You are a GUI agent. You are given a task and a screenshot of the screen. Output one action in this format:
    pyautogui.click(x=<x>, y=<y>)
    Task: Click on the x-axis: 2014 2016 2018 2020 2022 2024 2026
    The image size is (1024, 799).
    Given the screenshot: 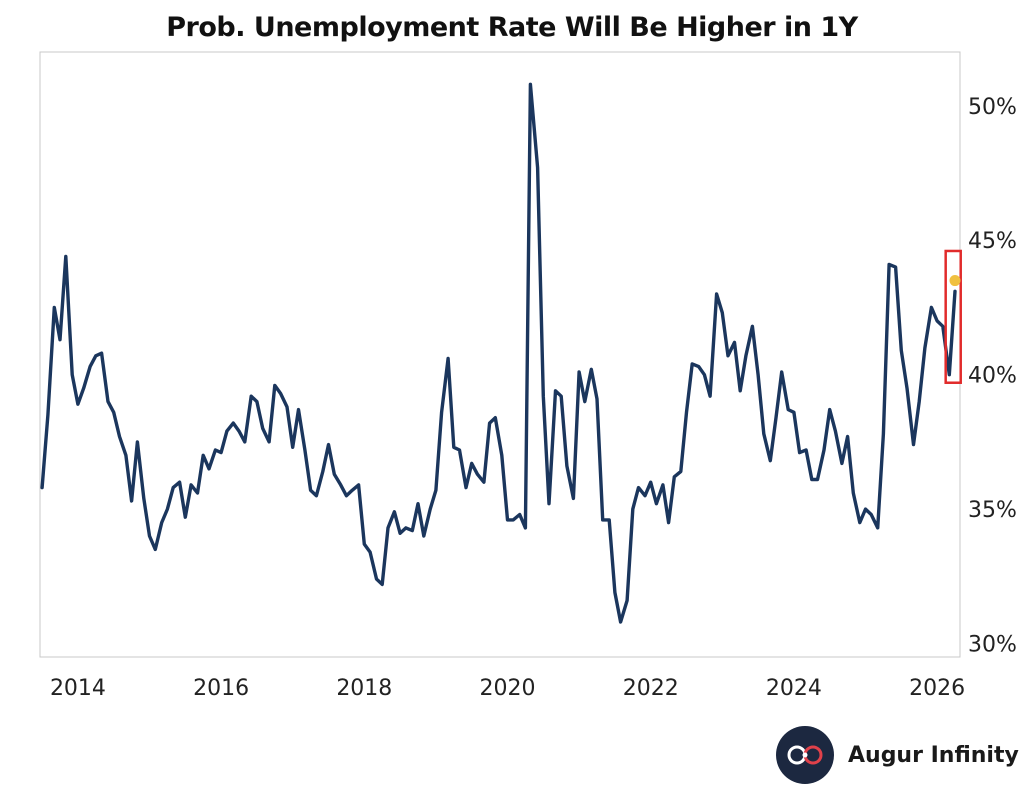 What is the action you would take?
    pyautogui.click(x=507, y=688)
    